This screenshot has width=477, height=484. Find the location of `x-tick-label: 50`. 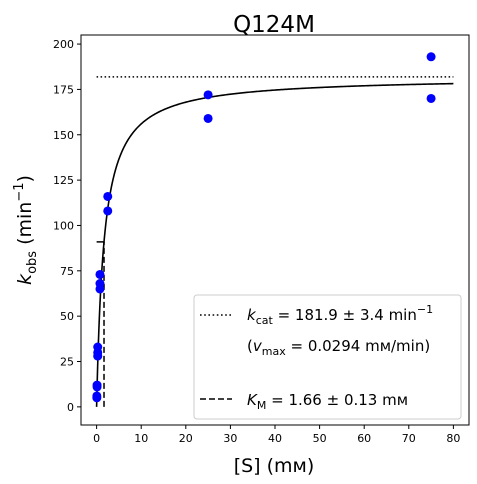

x-tick-label: 50 is located at coordinates (320, 438).